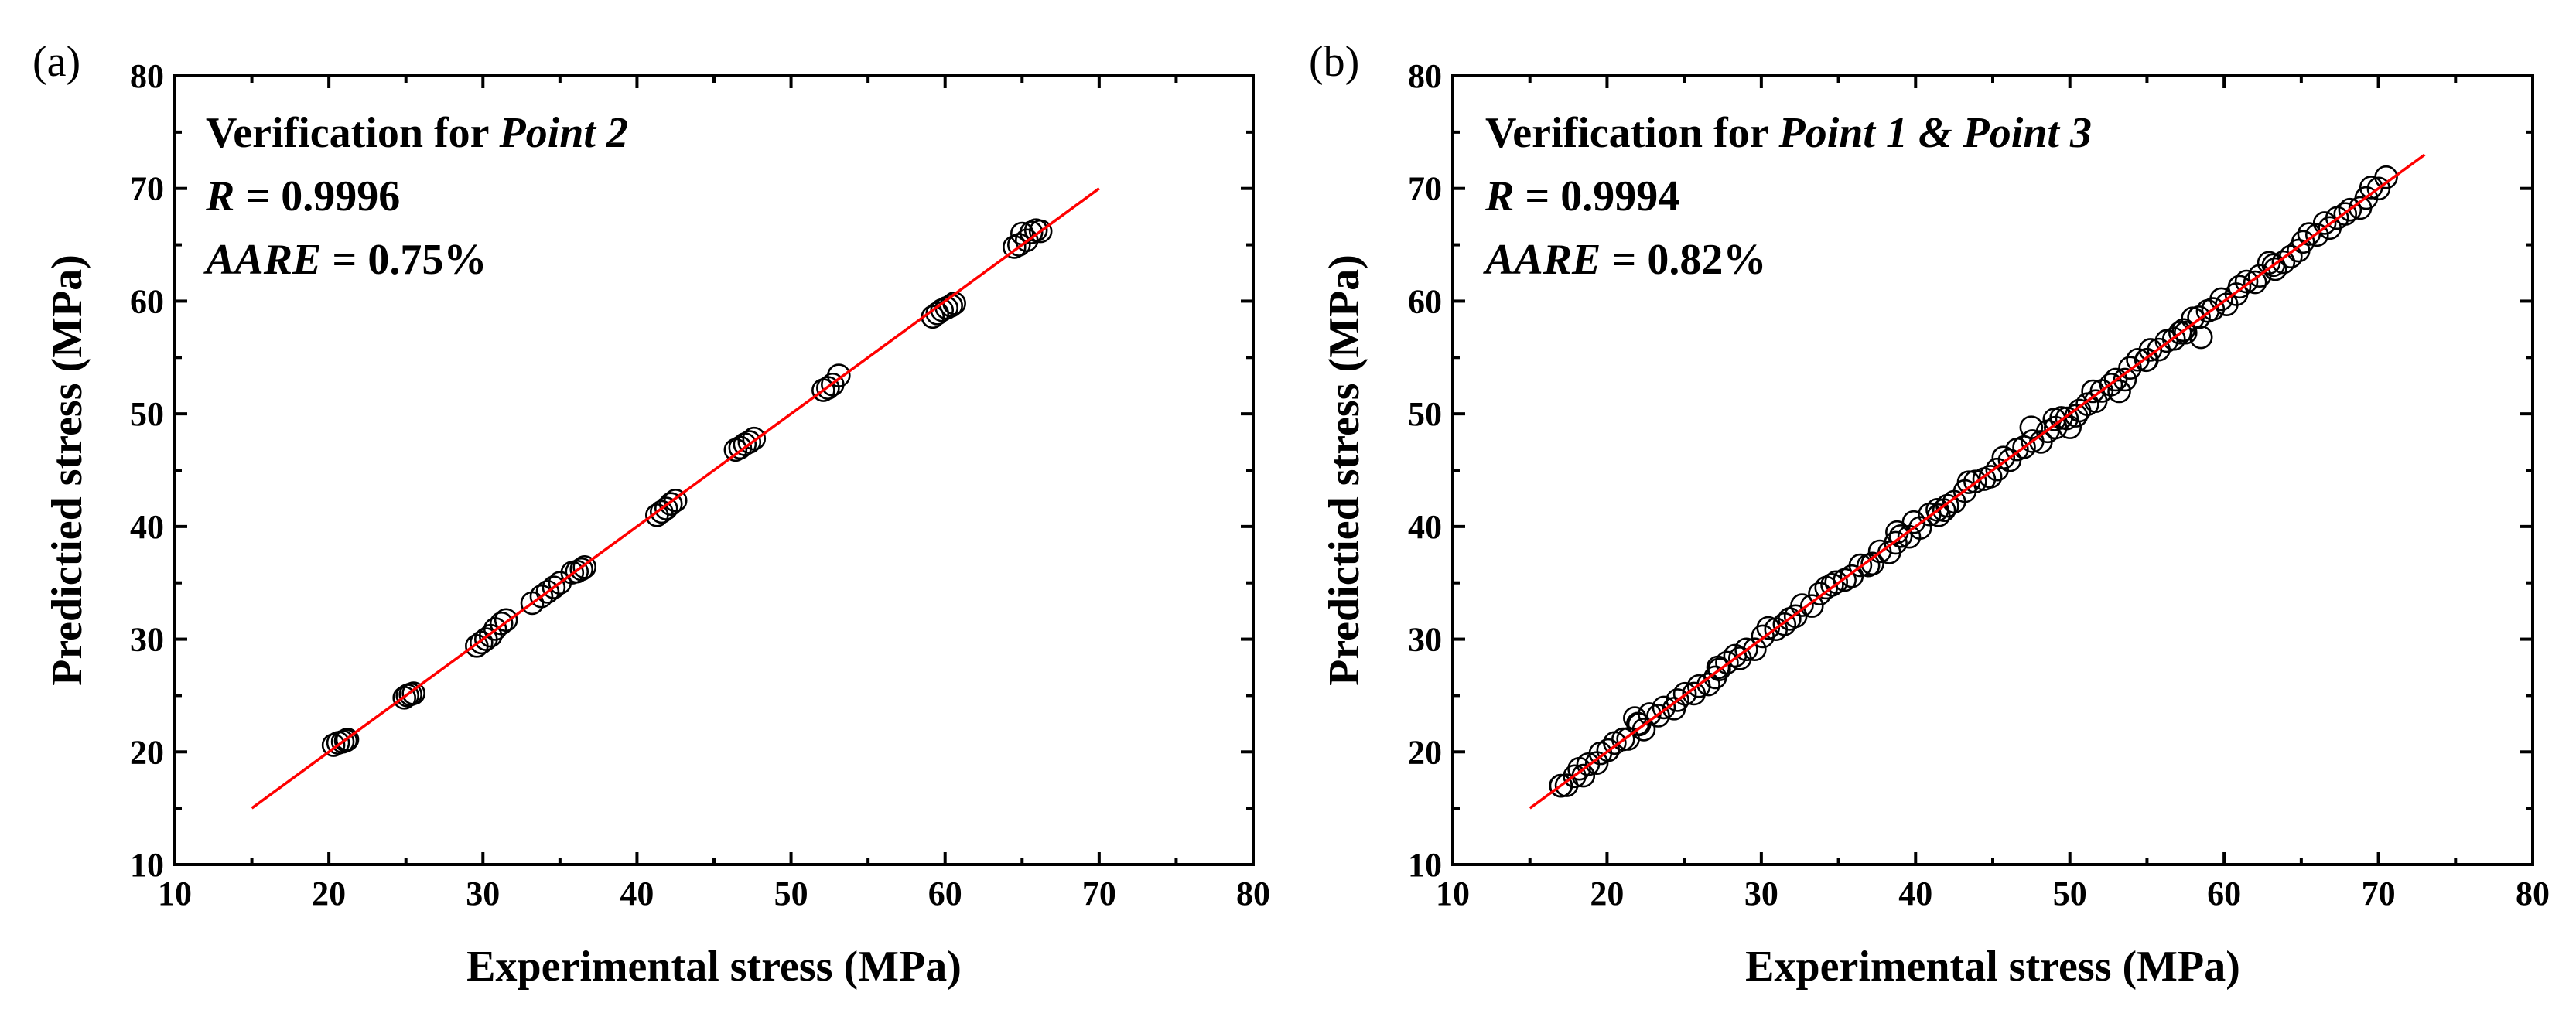 This screenshot has height=1013, width=2576. I want to click on panel-b-y-axis-label: Predictied stress (MPa), so click(1344, 470).